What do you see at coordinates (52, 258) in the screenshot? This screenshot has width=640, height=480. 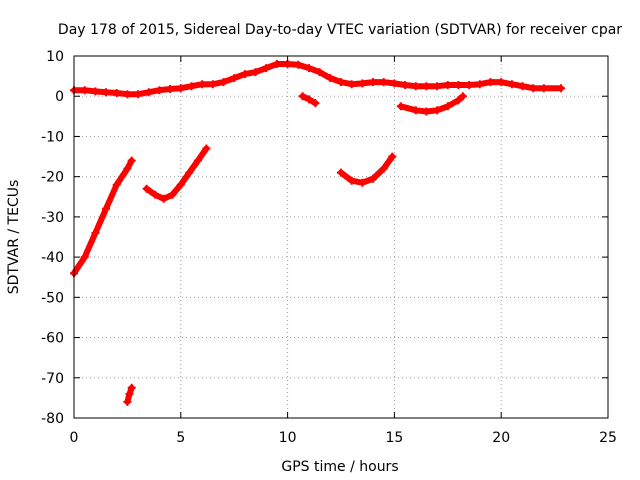 I see `y-tick-label: -40` at bounding box center [52, 258].